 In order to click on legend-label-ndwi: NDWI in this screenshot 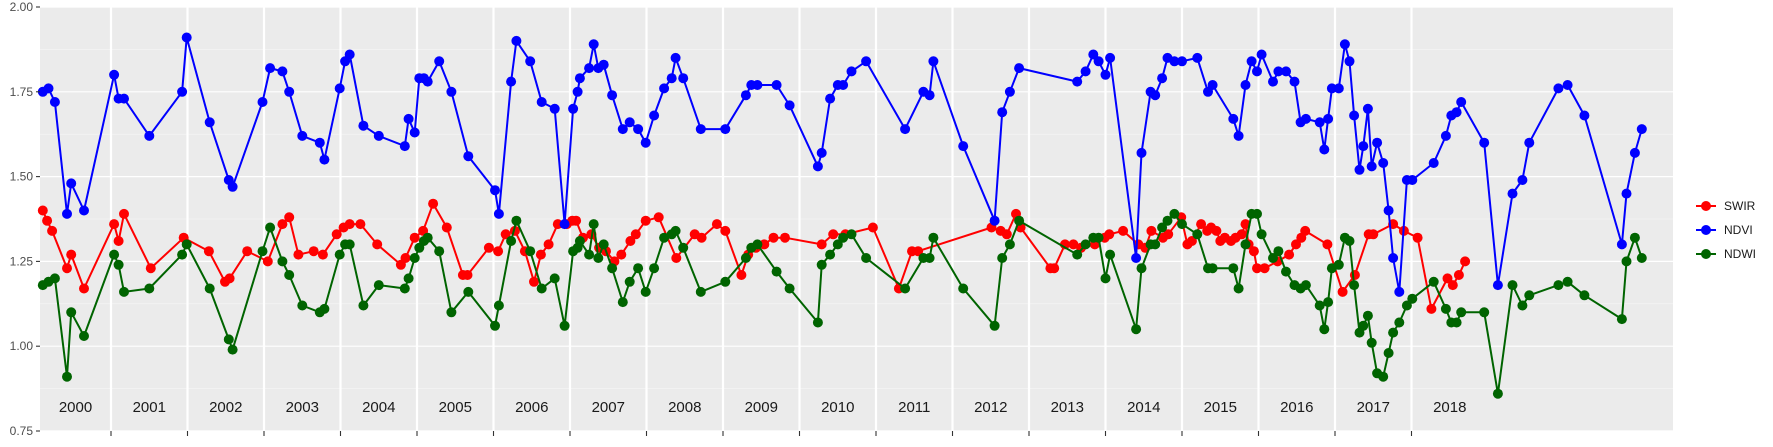, I will do `click(1740, 254)`.